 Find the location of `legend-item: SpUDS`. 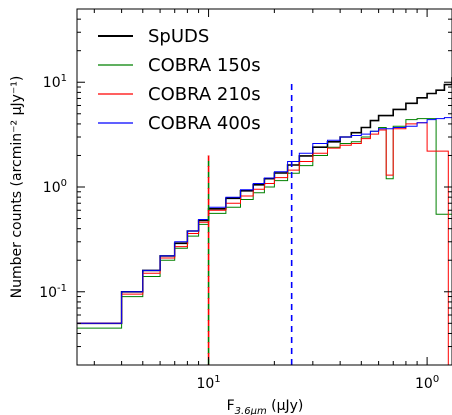

legend-item: SpUDS is located at coordinates (153, 36).